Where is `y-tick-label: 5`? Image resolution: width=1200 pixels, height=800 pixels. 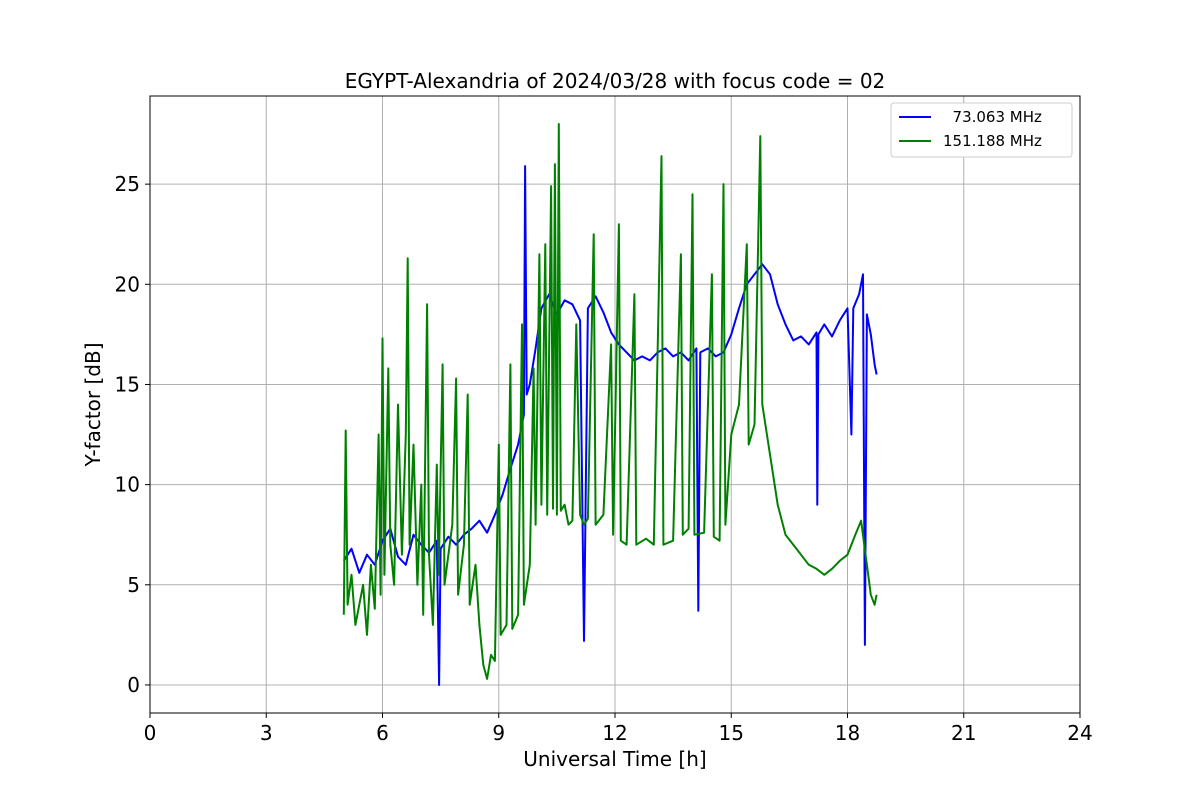 y-tick-label: 5 is located at coordinates (133, 585).